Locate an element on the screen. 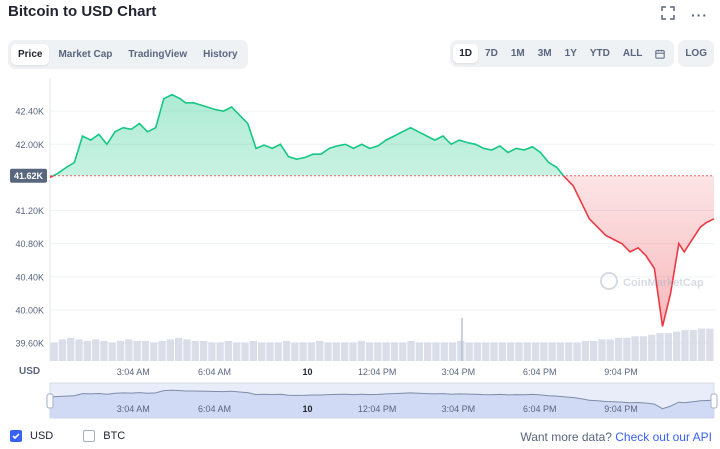 The height and width of the screenshot is (449, 720). navigator-tick-label: 9:04 PM is located at coordinates (621, 409).